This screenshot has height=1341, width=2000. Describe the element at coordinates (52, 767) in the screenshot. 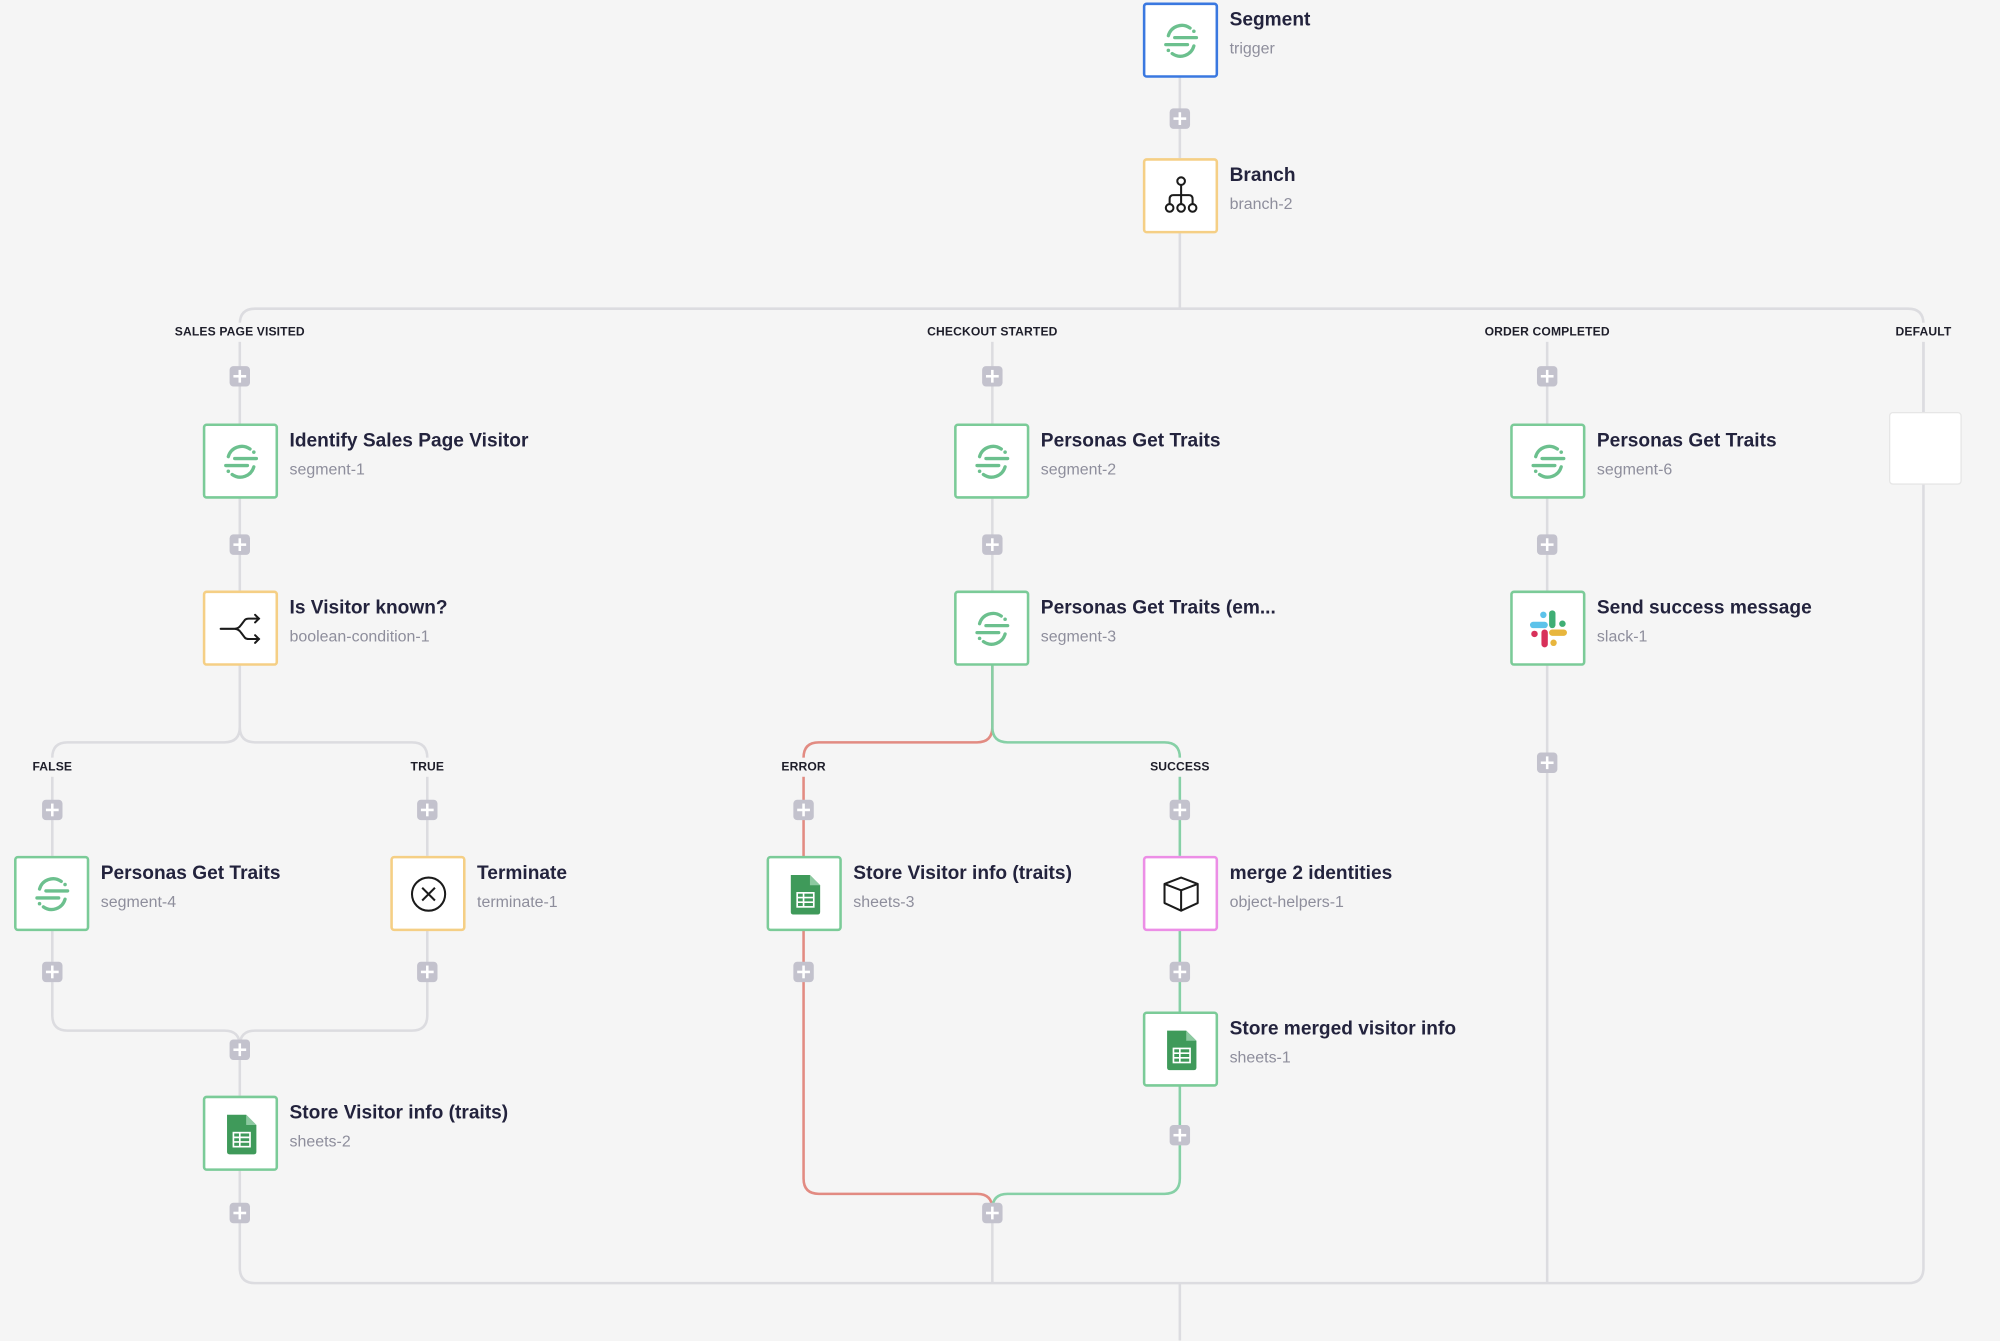

I see `condition-label-false: FALSE` at that location.